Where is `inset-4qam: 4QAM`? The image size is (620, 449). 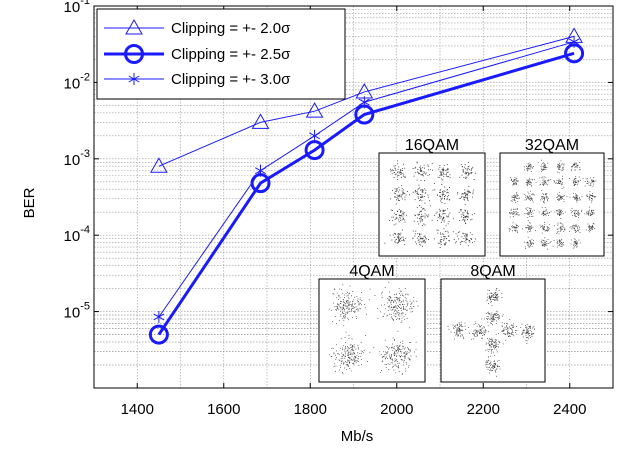 inset-4qam: 4QAM is located at coordinates (372, 323).